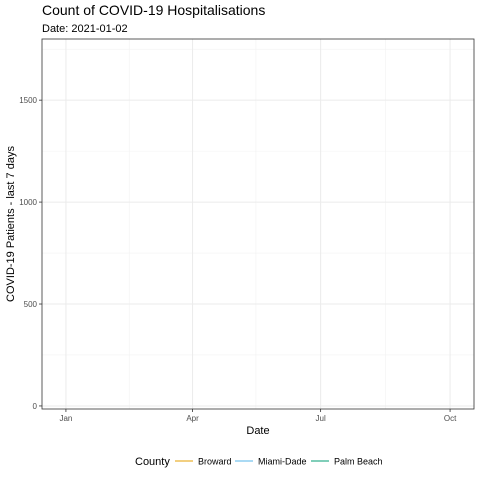 This screenshot has width=480, height=480. Describe the element at coordinates (28, 100) in the screenshot. I see `y-tick-label: 1500` at that location.